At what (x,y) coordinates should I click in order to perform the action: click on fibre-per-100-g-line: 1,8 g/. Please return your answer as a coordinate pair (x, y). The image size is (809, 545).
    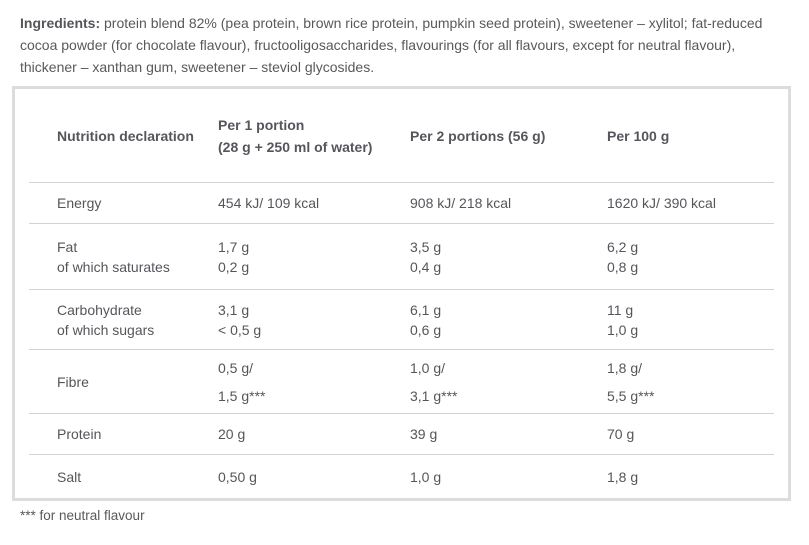
    Looking at the image, I should click on (625, 367).